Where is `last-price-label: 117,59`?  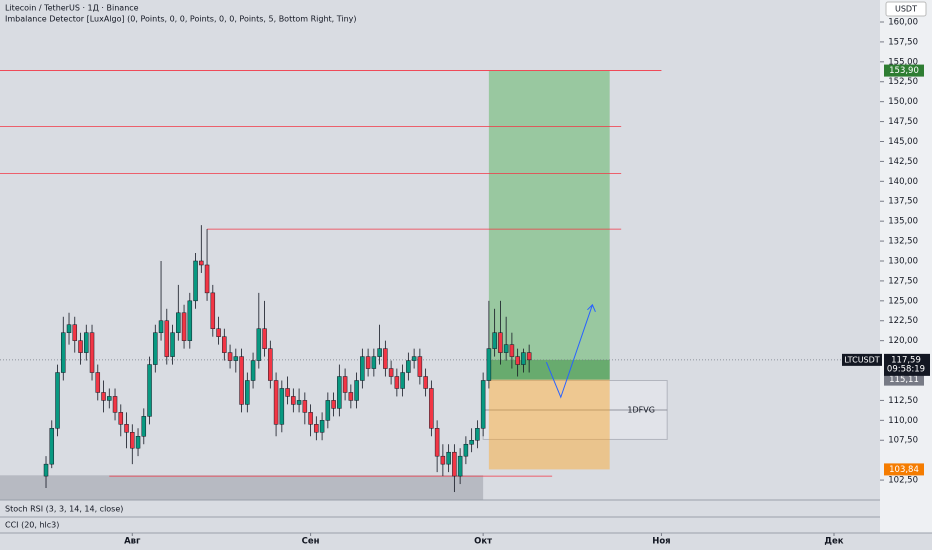
last-price-label: 117,59 is located at coordinates (906, 360).